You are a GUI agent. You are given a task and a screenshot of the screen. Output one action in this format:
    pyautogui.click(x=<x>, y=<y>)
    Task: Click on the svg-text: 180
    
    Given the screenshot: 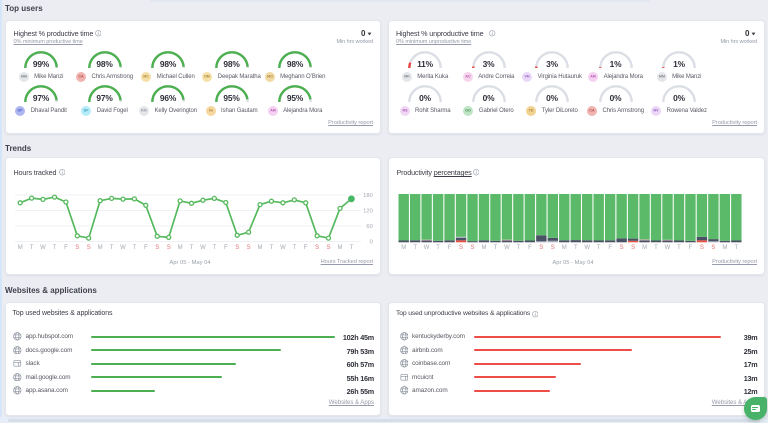 What is the action you would take?
    pyautogui.click(x=368, y=196)
    